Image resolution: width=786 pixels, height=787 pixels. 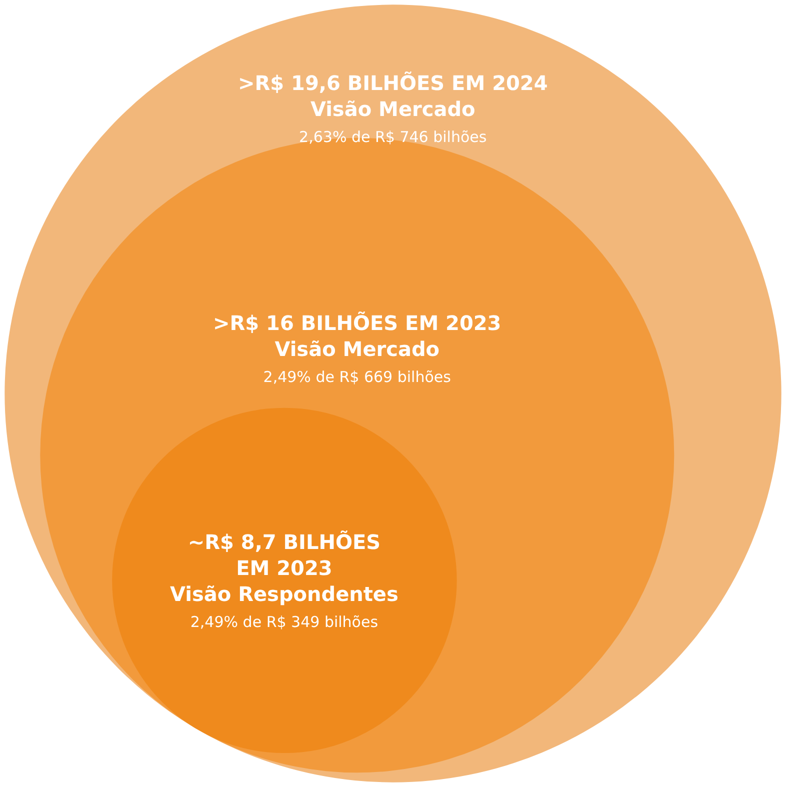 What do you see at coordinates (357, 323) in the screenshot?
I see `data-label: >R$ 16 BILHÕES EM 2023` at bounding box center [357, 323].